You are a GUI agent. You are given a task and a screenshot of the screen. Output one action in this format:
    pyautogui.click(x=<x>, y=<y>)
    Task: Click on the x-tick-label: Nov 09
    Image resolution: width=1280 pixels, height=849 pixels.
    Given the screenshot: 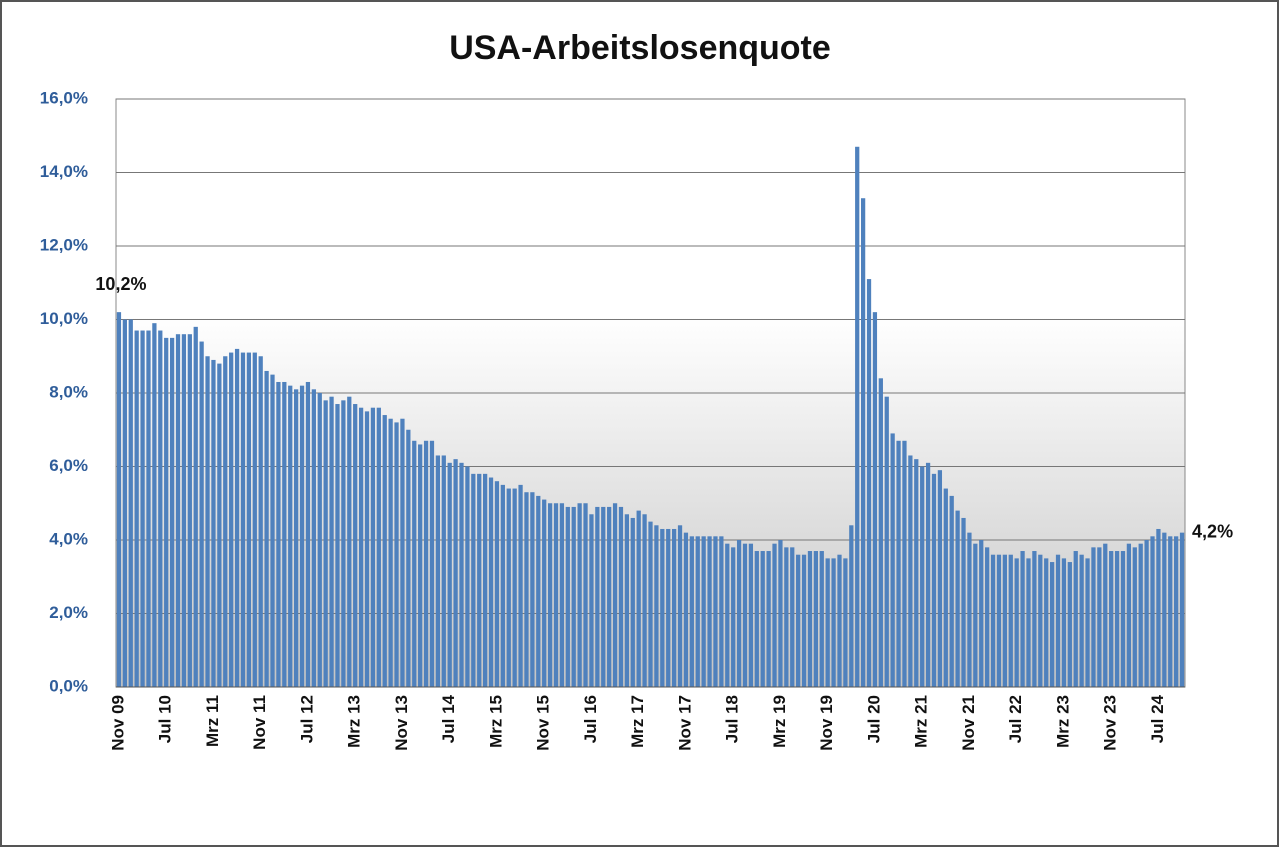 What is the action you would take?
    pyautogui.click(x=117, y=723)
    